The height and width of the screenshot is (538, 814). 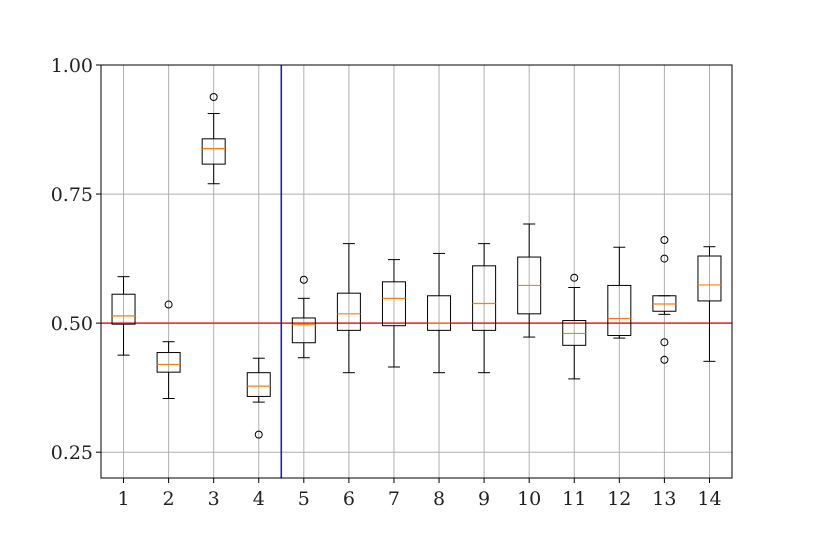 I want to click on x-tick-label: 6, so click(x=349, y=499).